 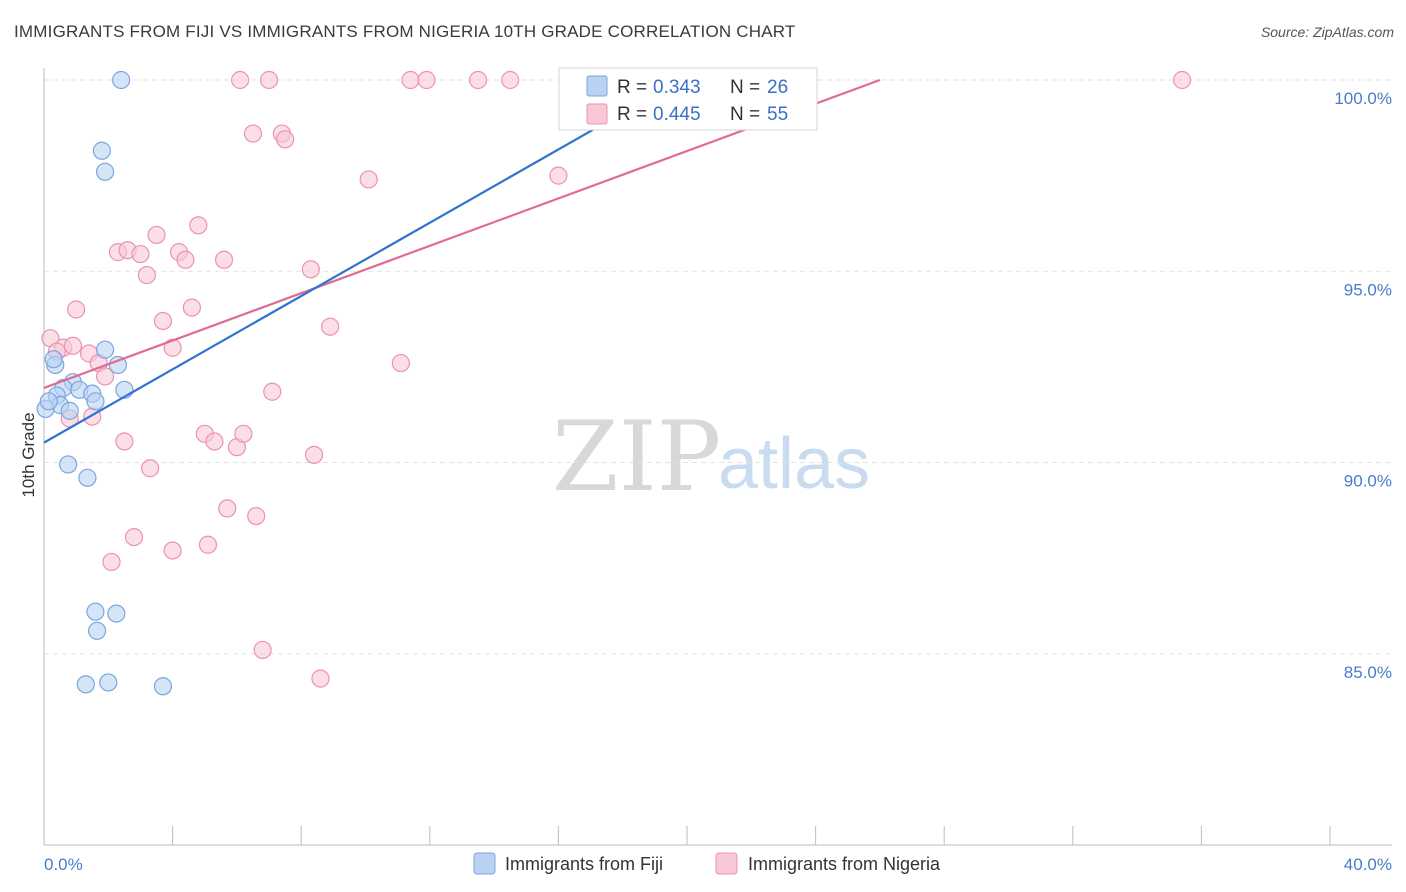 I want to click on y-tick-label-0: 100.0%, so click(x=1363, y=98).